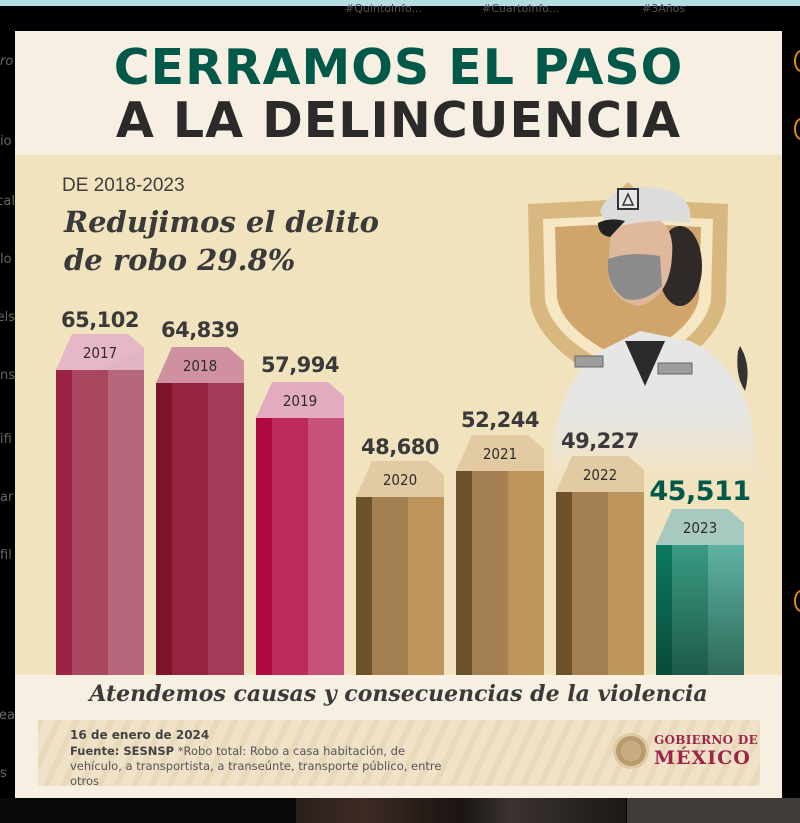 This screenshot has width=800, height=823. Describe the element at coordinates (123, 185) in the screenshot. I see `period-label: DE 2018-2023` at that location.